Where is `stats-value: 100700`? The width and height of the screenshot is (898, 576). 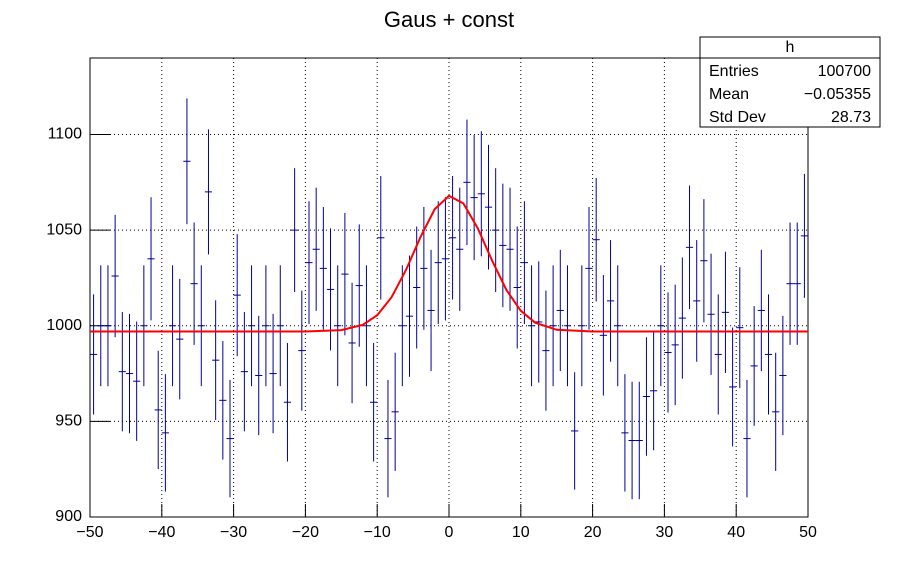 stats-value: 100700 is located at coordinates (844, 71).